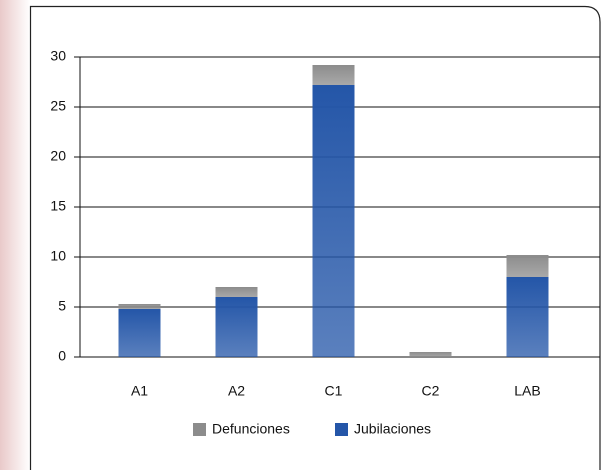  Describe the element at coordinates (392, 429) in the screenshot. I see `legend-label: Jubilaciones` at that location.